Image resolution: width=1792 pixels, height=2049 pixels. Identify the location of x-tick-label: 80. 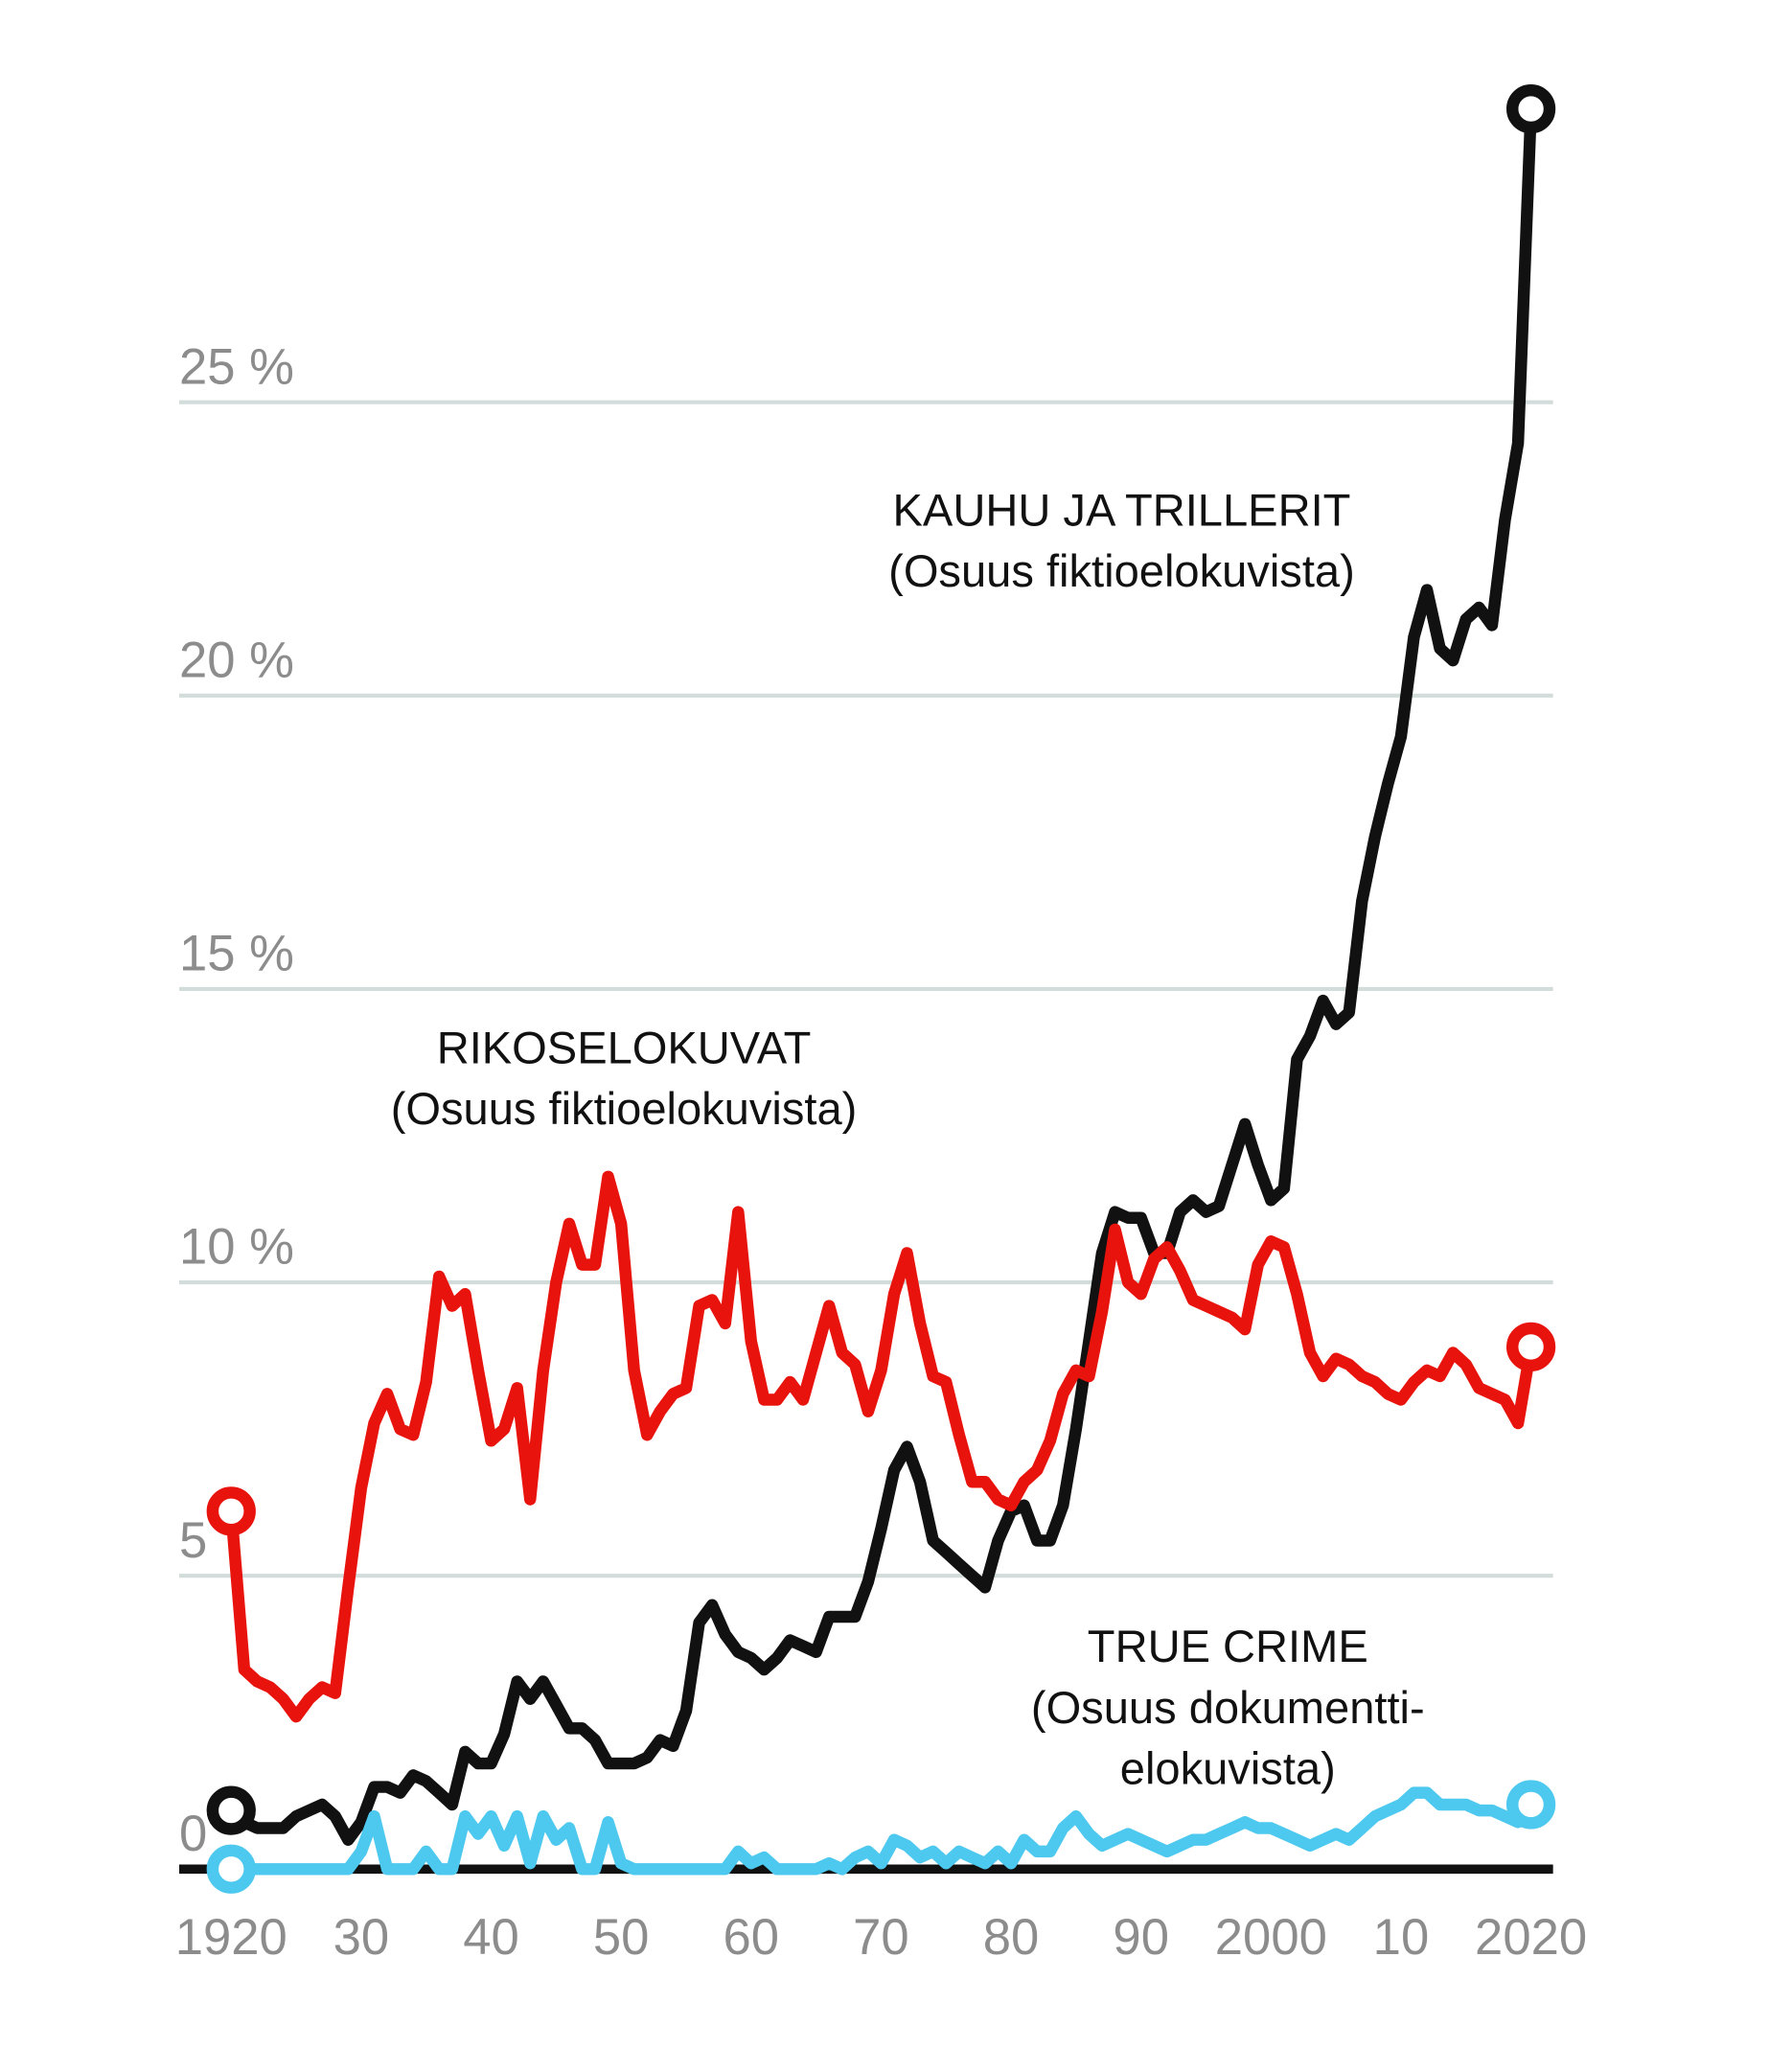
(1011, 1937).